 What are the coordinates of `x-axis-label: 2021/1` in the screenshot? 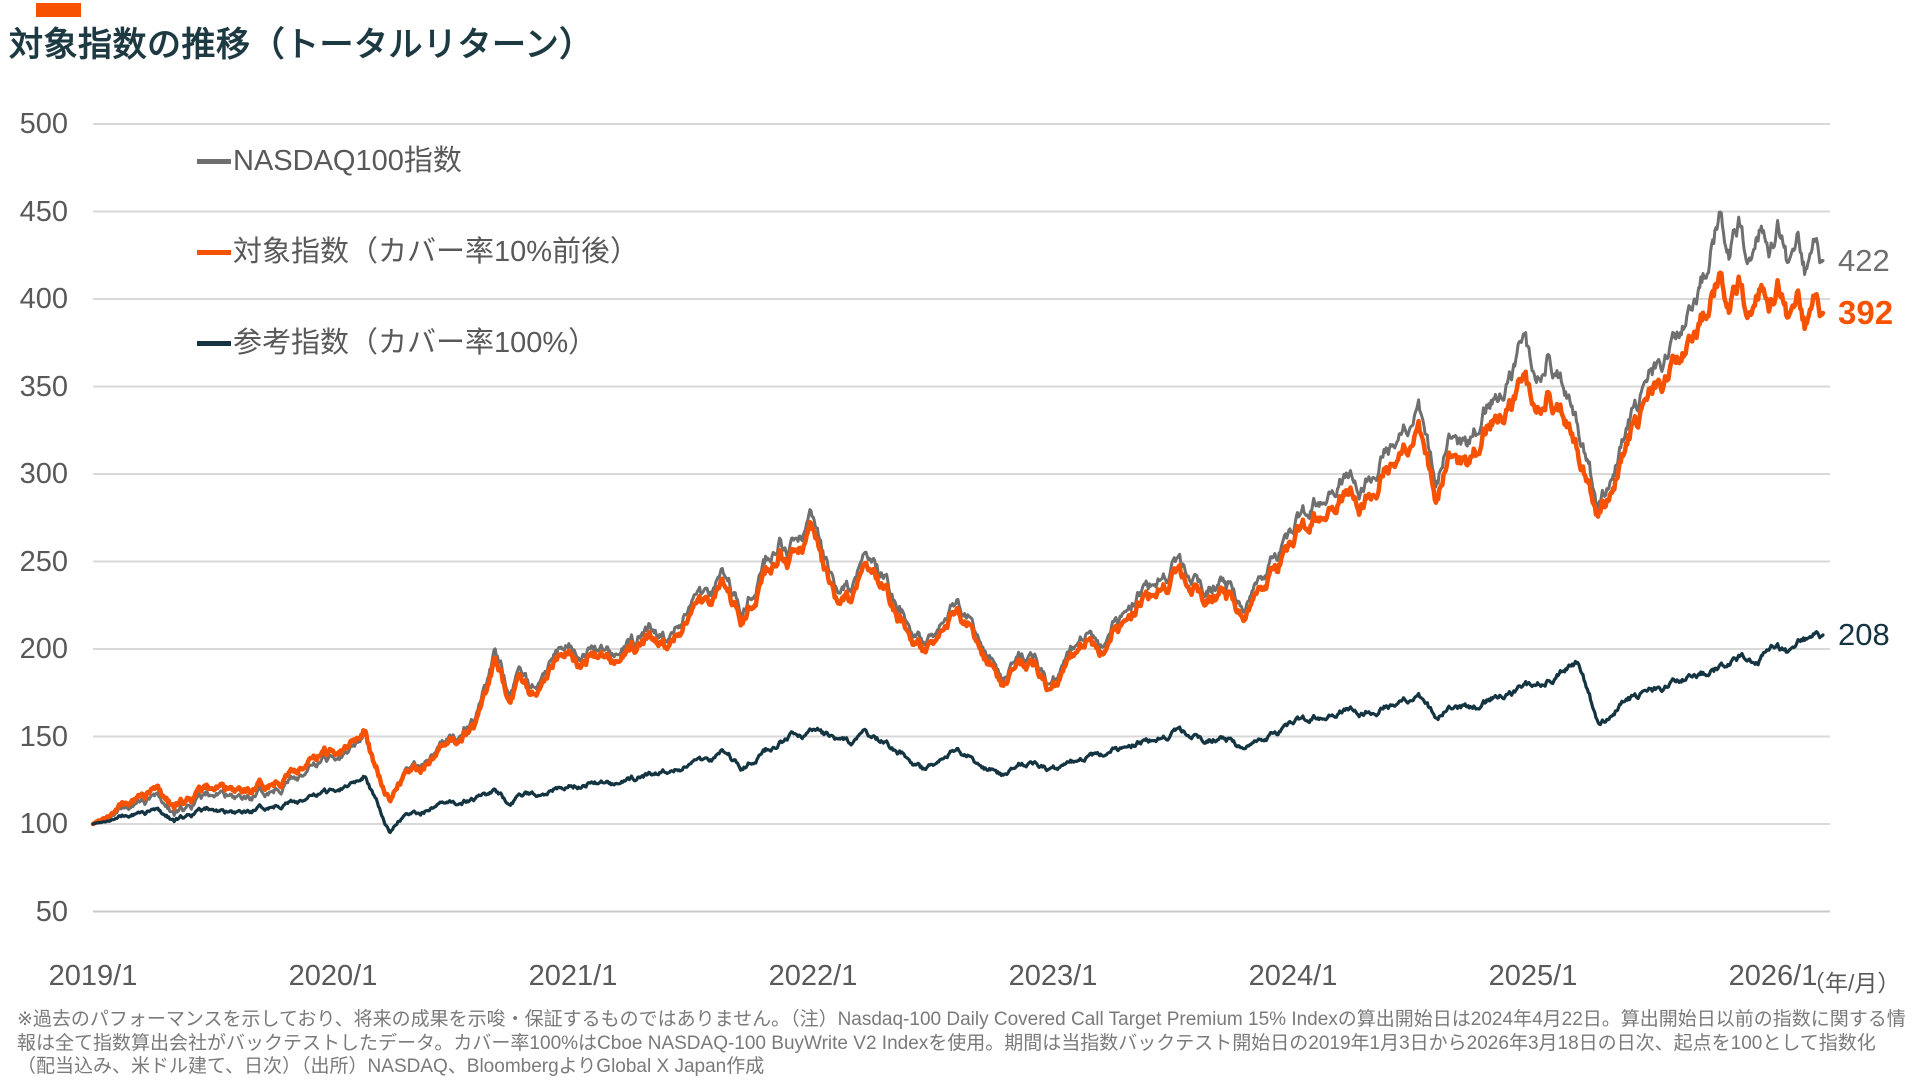 It's located at (573, 976).